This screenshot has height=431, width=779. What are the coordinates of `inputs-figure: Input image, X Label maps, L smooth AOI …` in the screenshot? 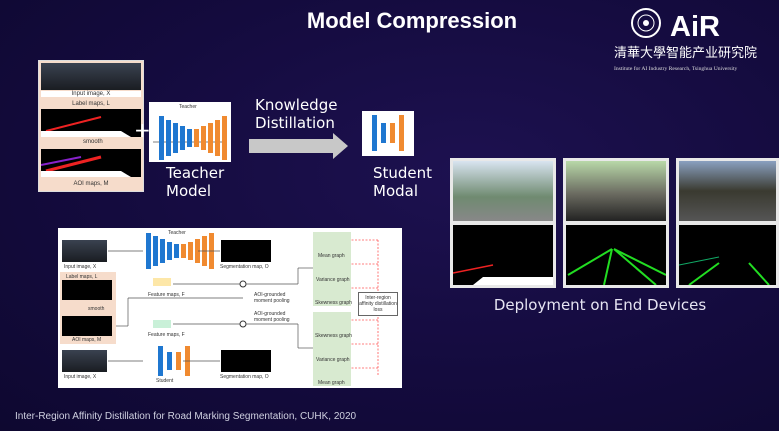 It's located at (91, 126).